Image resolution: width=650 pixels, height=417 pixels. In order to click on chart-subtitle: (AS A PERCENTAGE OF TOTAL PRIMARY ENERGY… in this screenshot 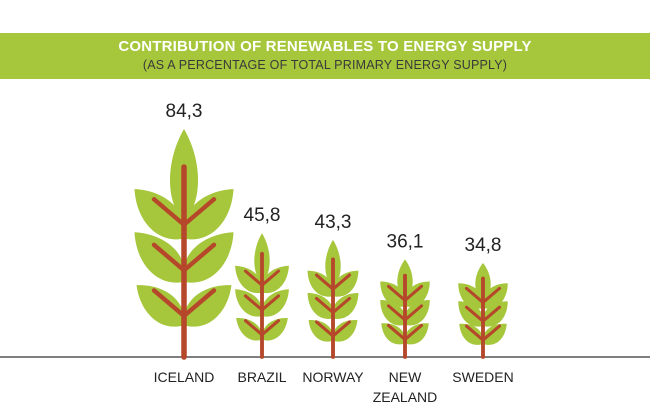, I will do `click(325, 65)`.